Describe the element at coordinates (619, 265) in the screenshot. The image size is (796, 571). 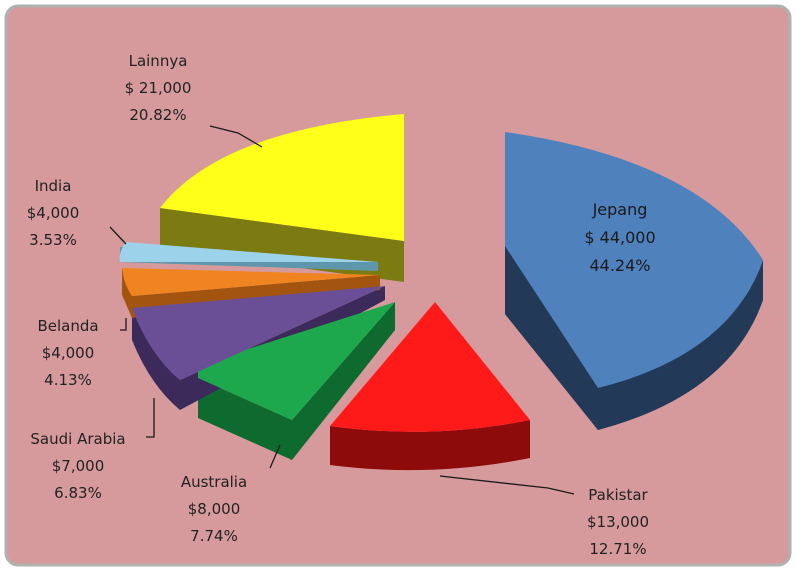
I see `slice-percent: 44.24%` at that location.